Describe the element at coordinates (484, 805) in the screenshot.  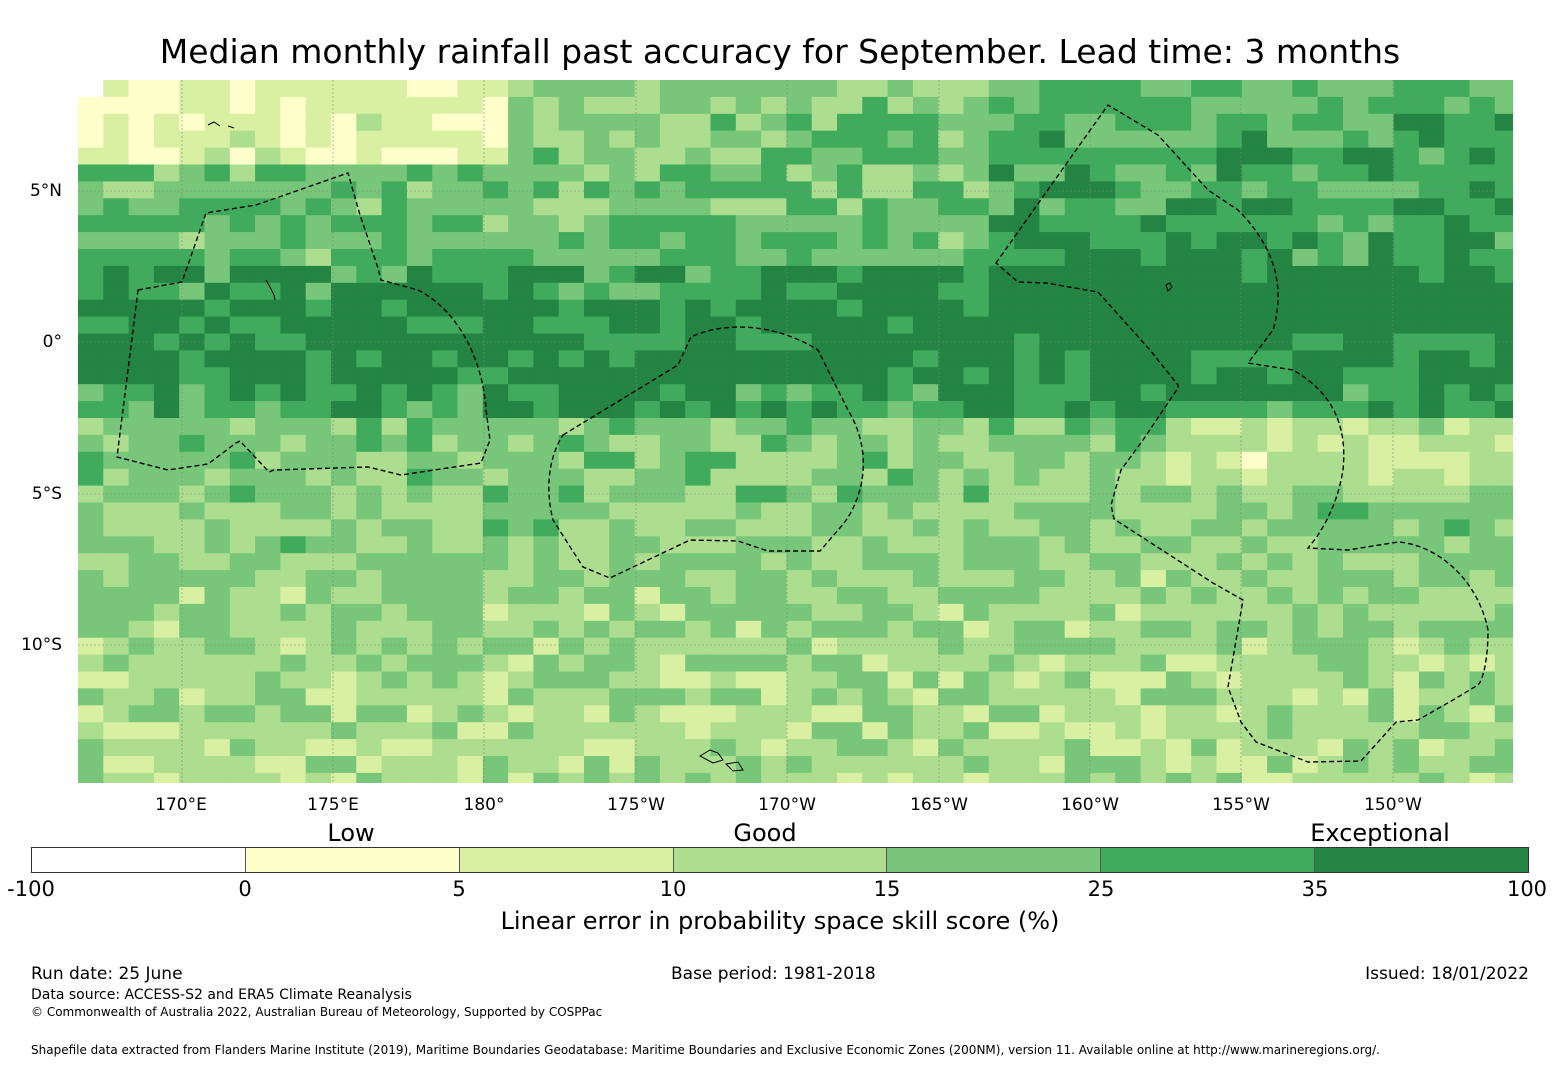
I see `lon-label: 180°` at that location.